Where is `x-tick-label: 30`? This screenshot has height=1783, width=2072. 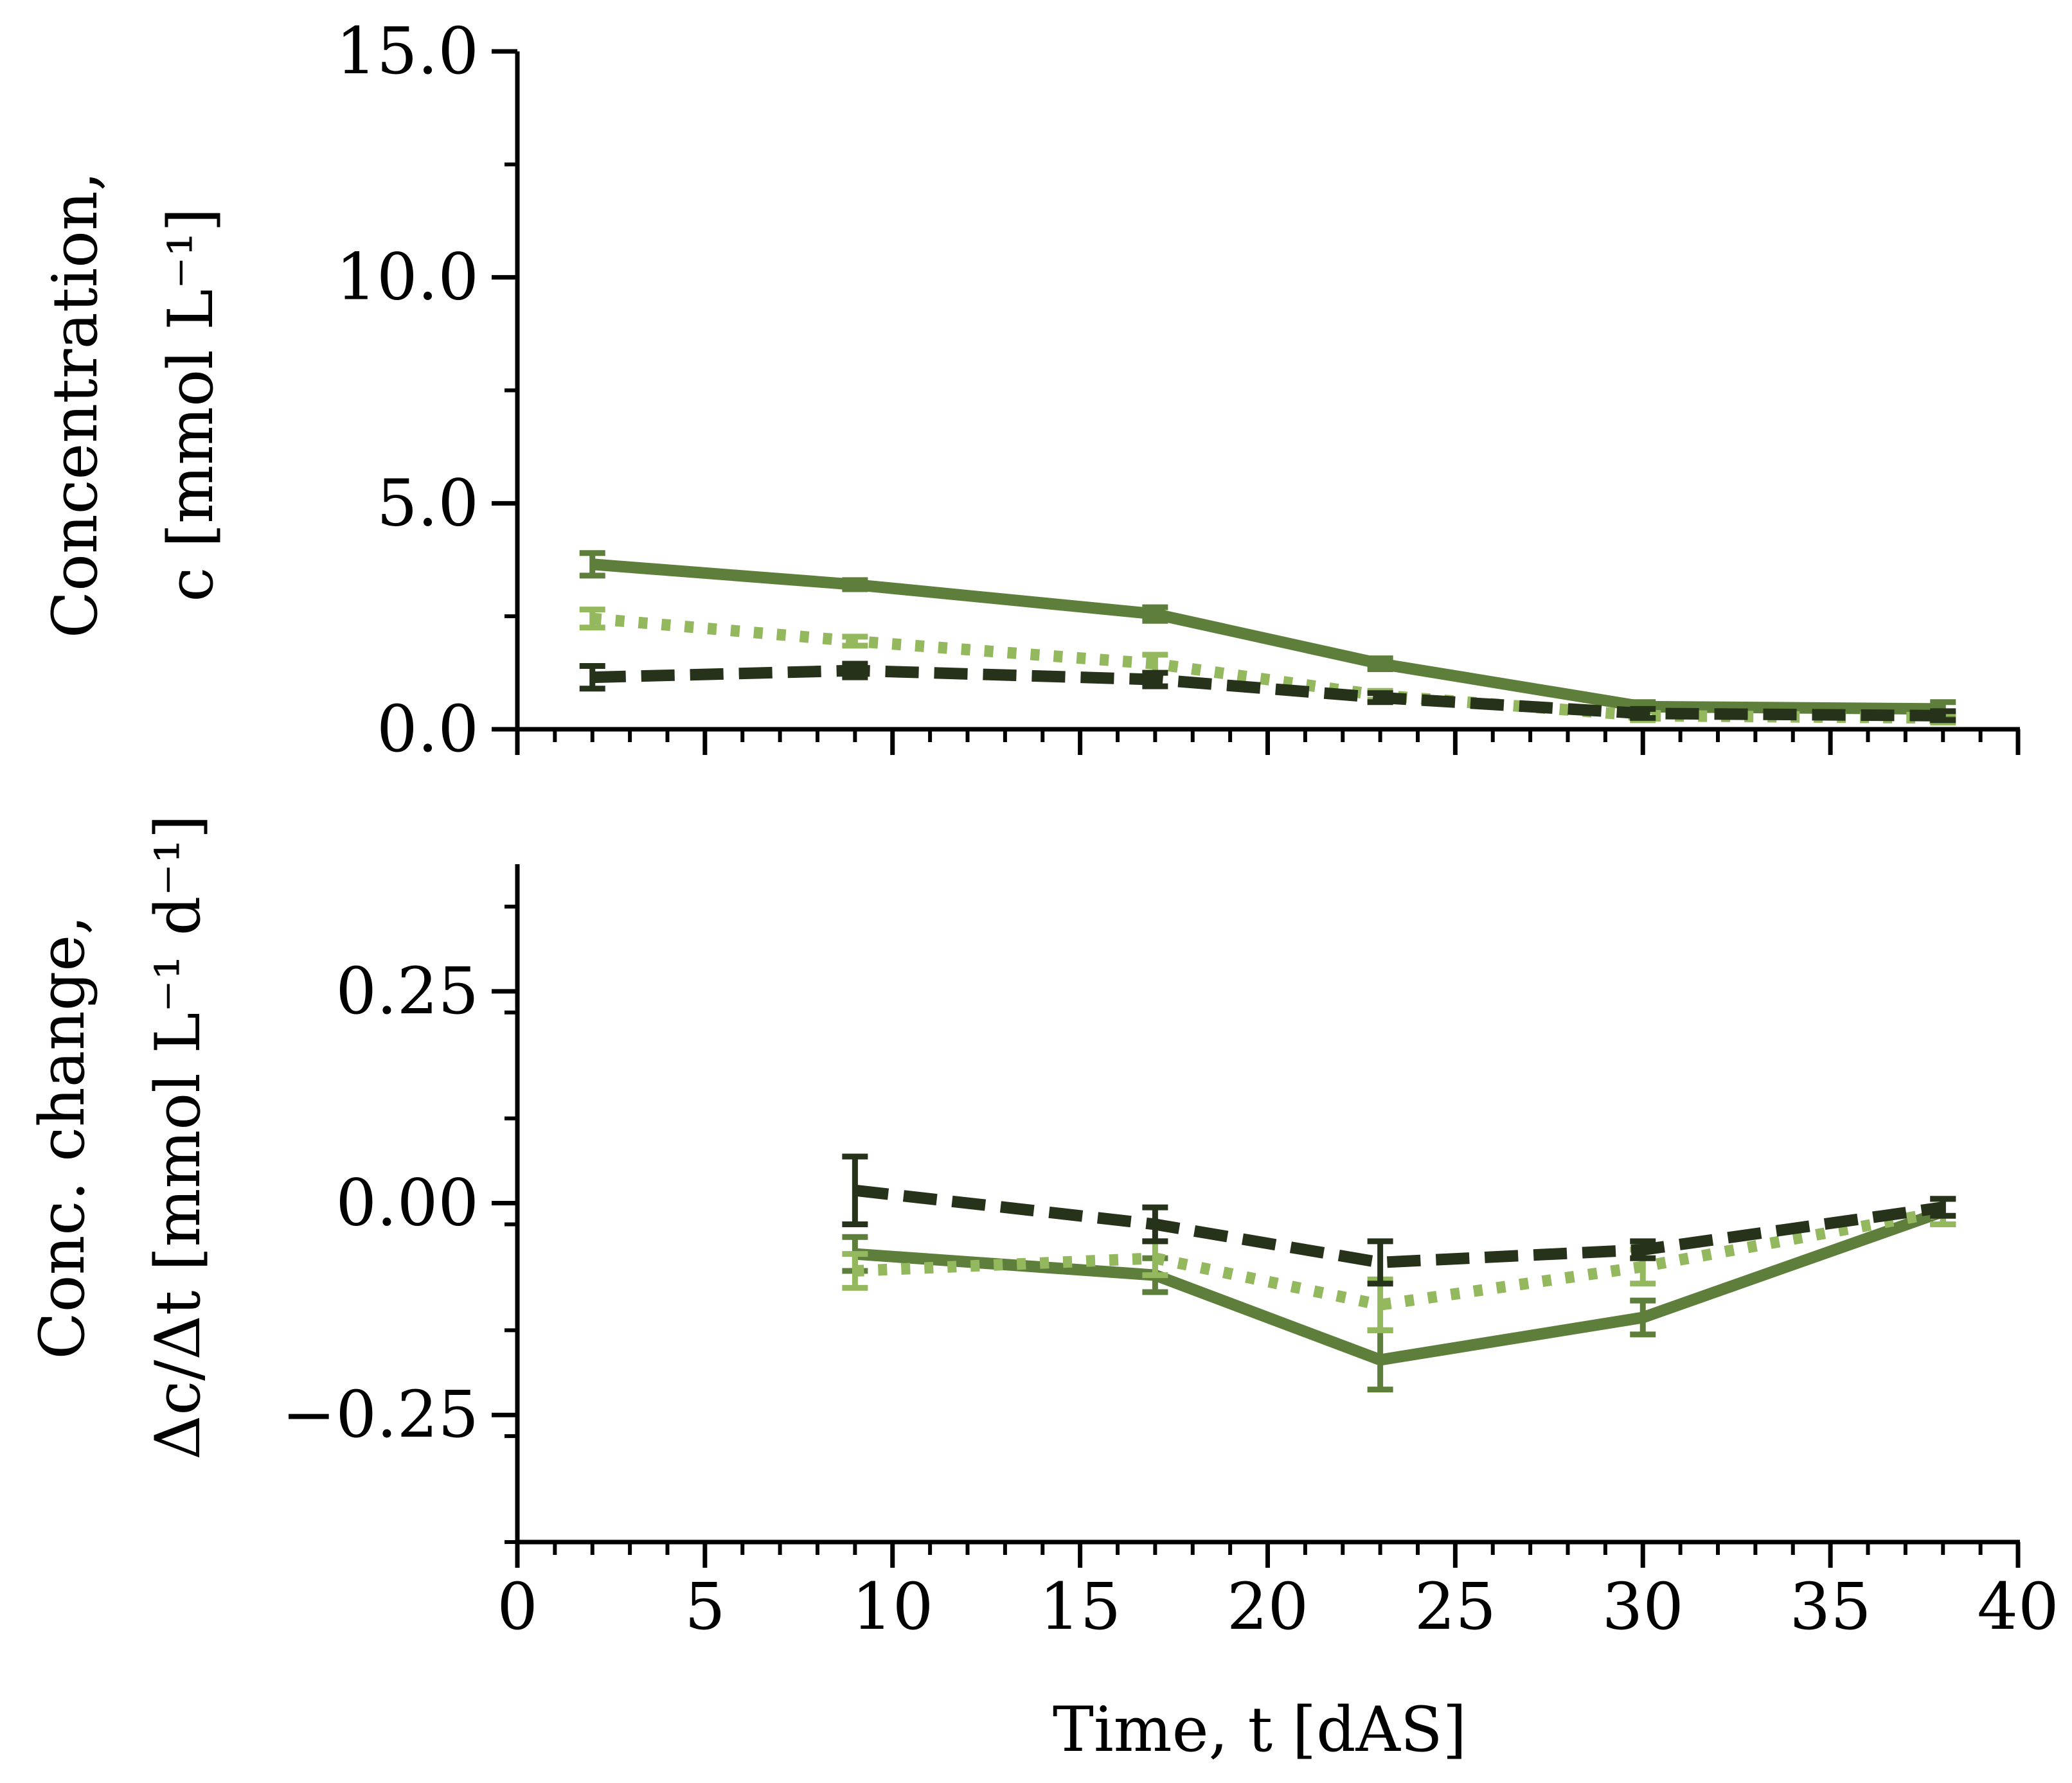
x-tick-label: 30 is located at coordinates (1643, 1606).